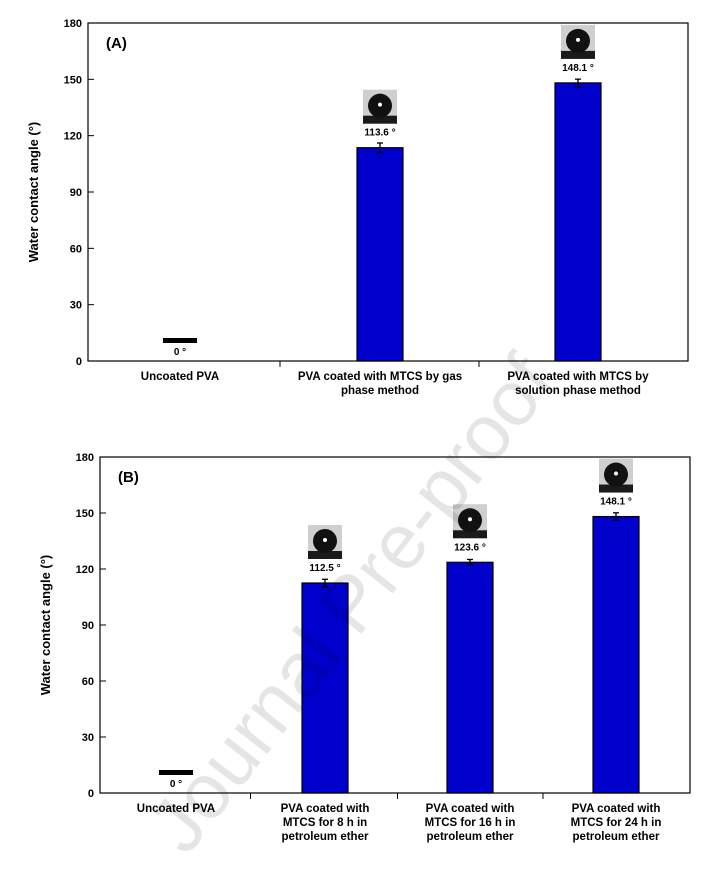  What do you see at coordinates (325, 823) in the screenshot?
I see `category-label: MTCS for 8 h in` at bounding box center [325, 823].